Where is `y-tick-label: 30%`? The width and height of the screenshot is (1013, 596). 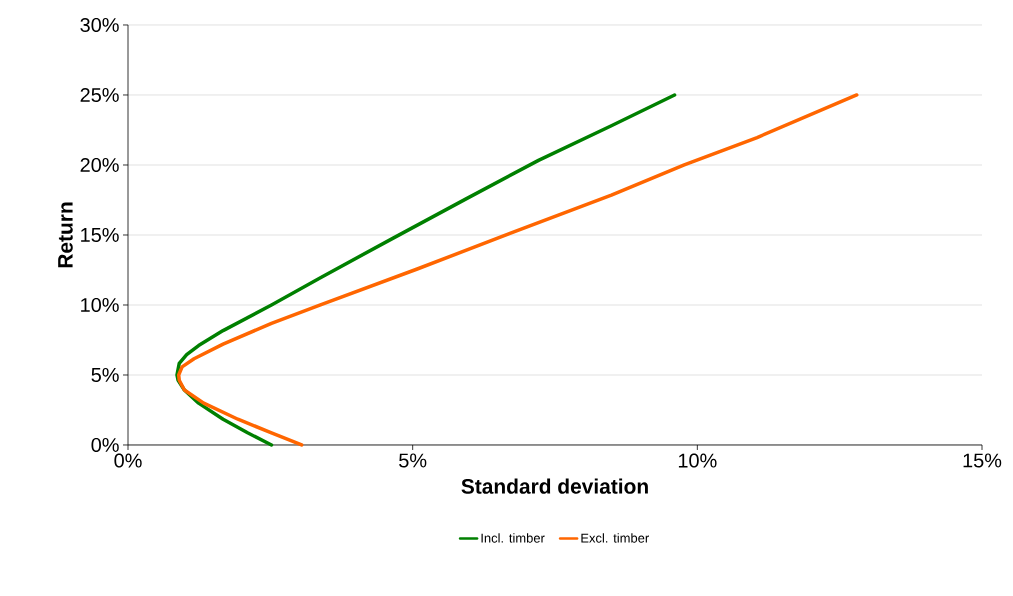
y-tick-label: 30% is located at coordinates (99, 25).